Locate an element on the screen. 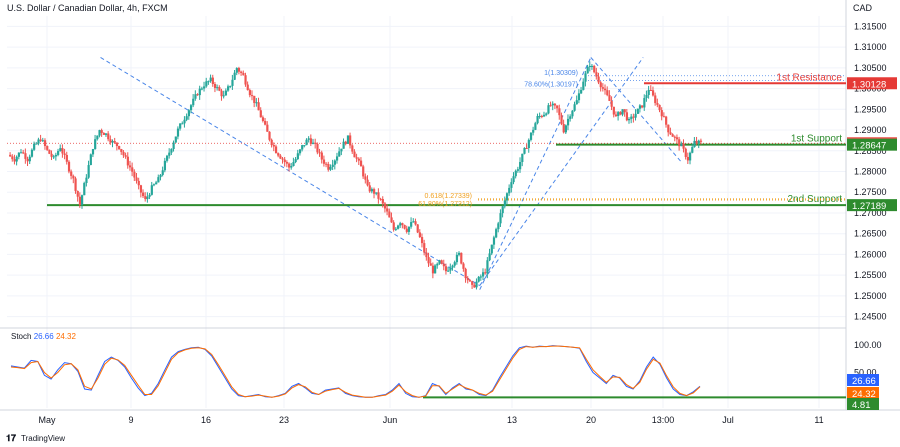 The image size is (900, 447). tradingview-logo: 𝟏𝟕 TradingView is located at coordinates (35, 438).